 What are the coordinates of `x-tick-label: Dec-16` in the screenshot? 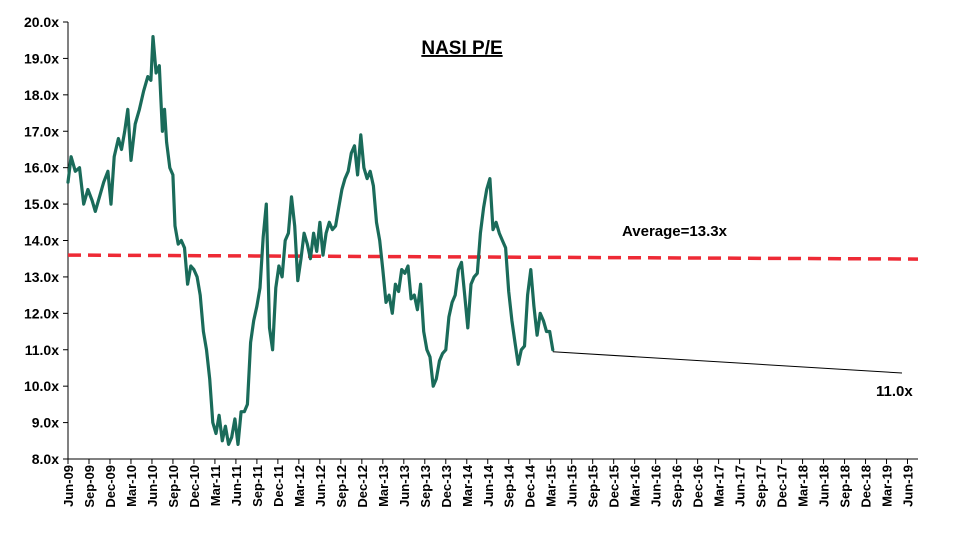 It's located at (698, 486).